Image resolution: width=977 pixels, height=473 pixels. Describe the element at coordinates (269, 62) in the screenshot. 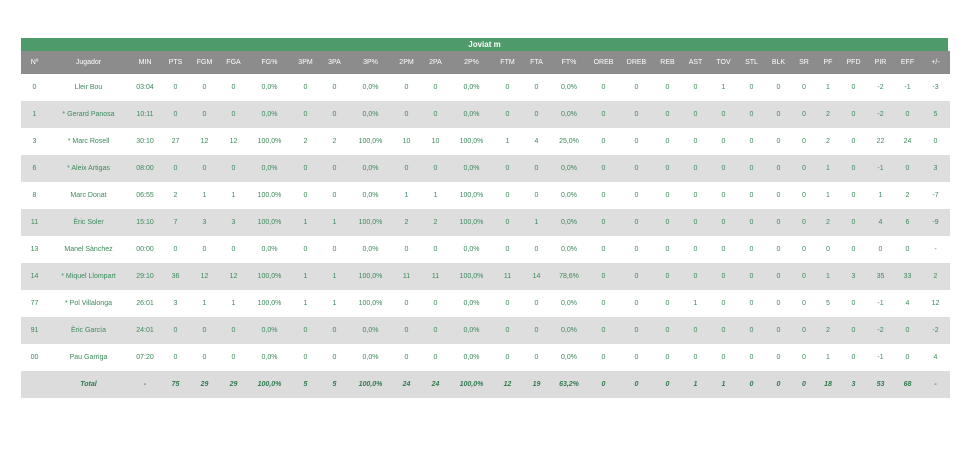

I see `column-header: FG%` at that location.